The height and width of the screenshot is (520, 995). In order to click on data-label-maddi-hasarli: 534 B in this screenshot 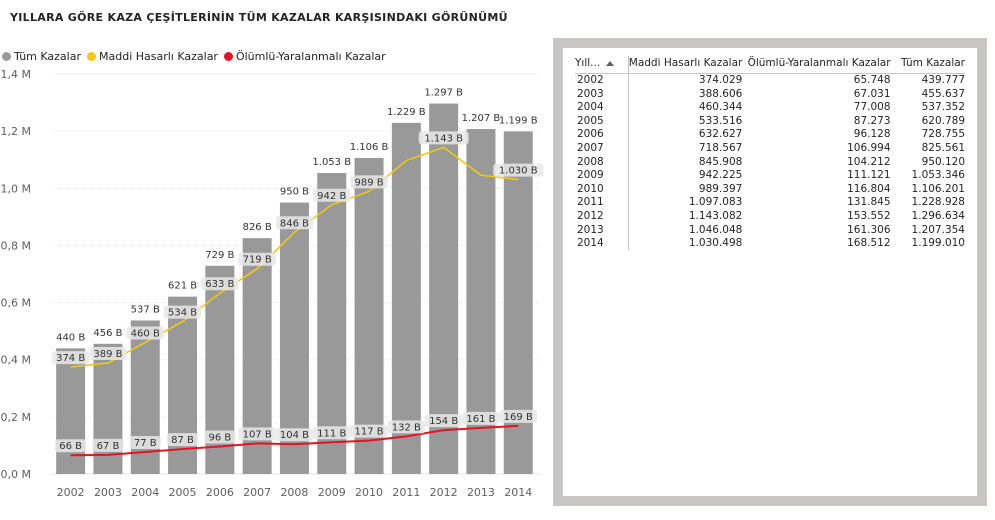, I will do `click(182, 313)`.